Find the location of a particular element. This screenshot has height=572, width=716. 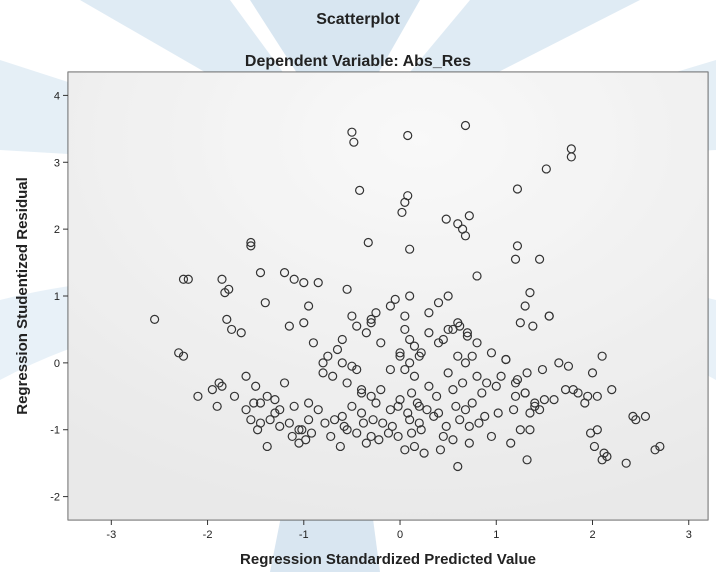

y-tick-label: 0 is located at coordinates (57, 364).